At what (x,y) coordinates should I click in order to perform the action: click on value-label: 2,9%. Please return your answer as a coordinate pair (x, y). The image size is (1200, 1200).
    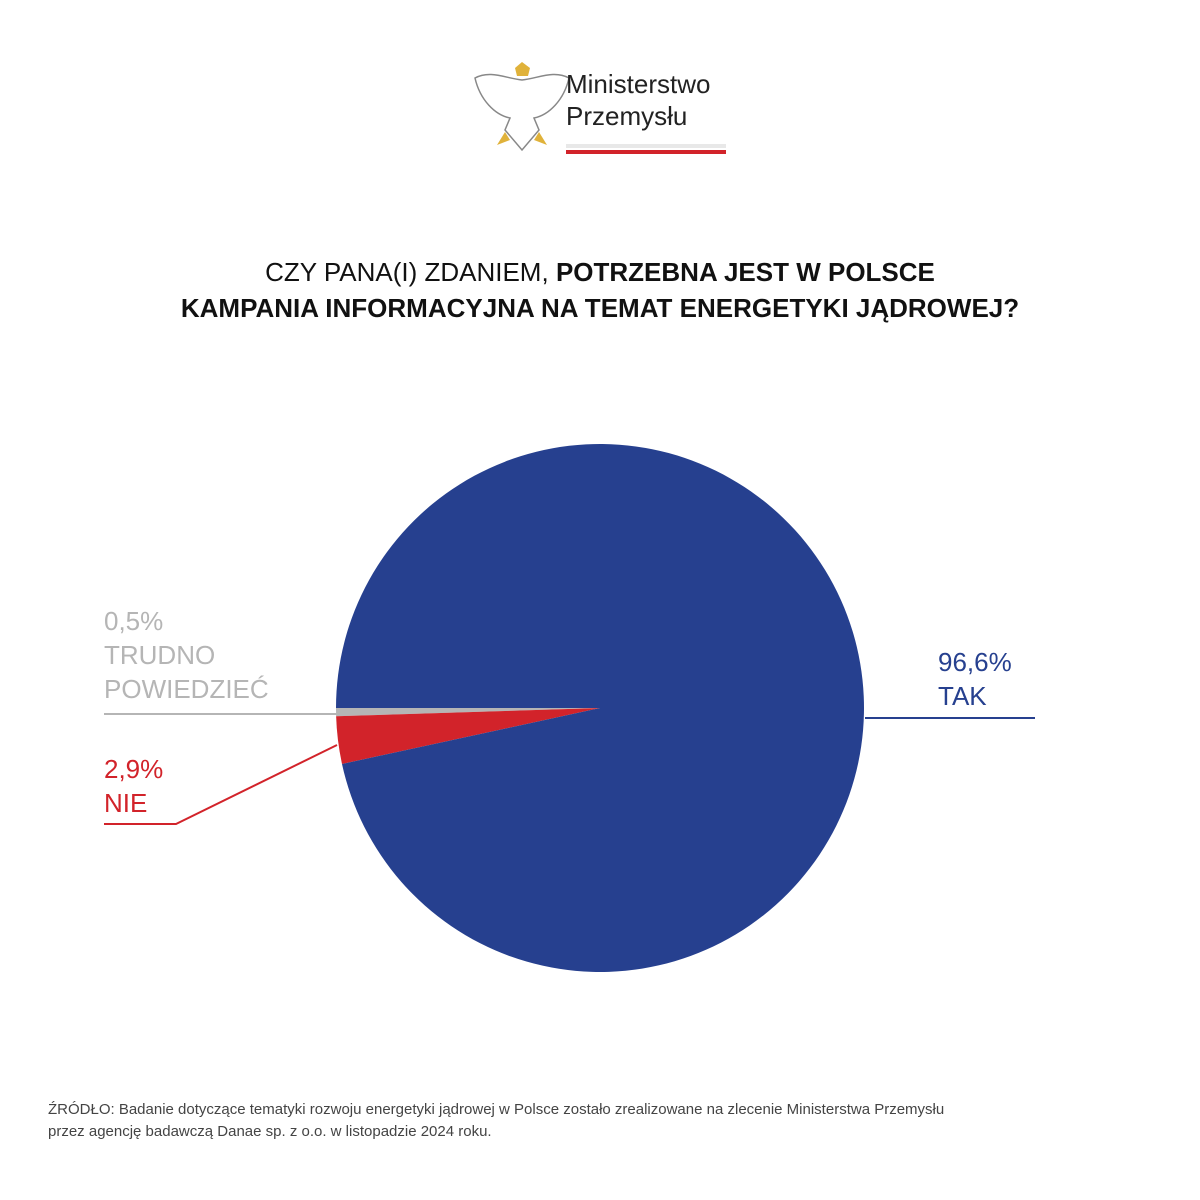
    Looking at the image, I should click on (134, 769).